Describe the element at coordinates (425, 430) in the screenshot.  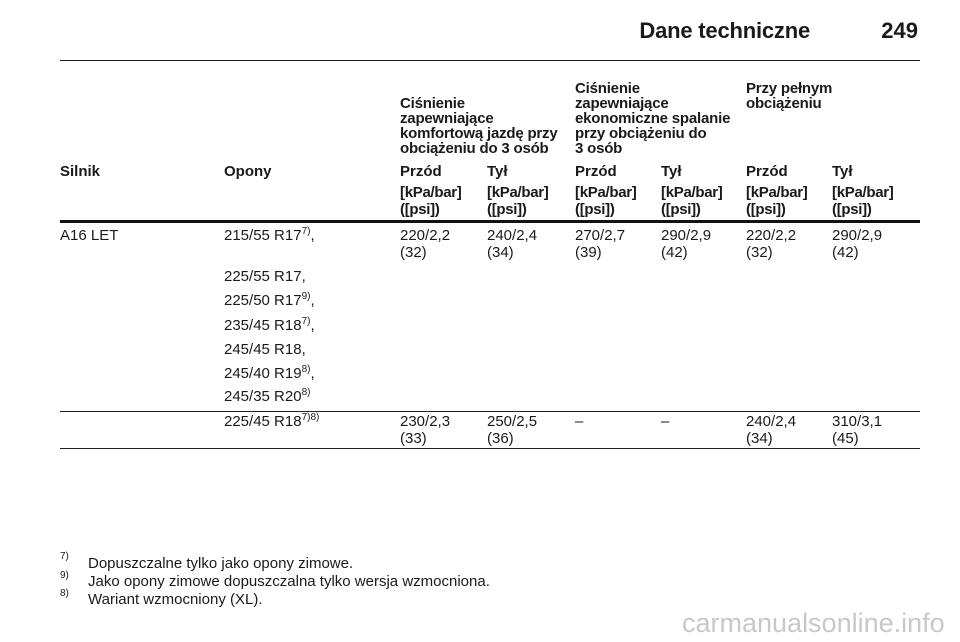
I see `pressure-cell: 230/2,3 (33)` at that location.